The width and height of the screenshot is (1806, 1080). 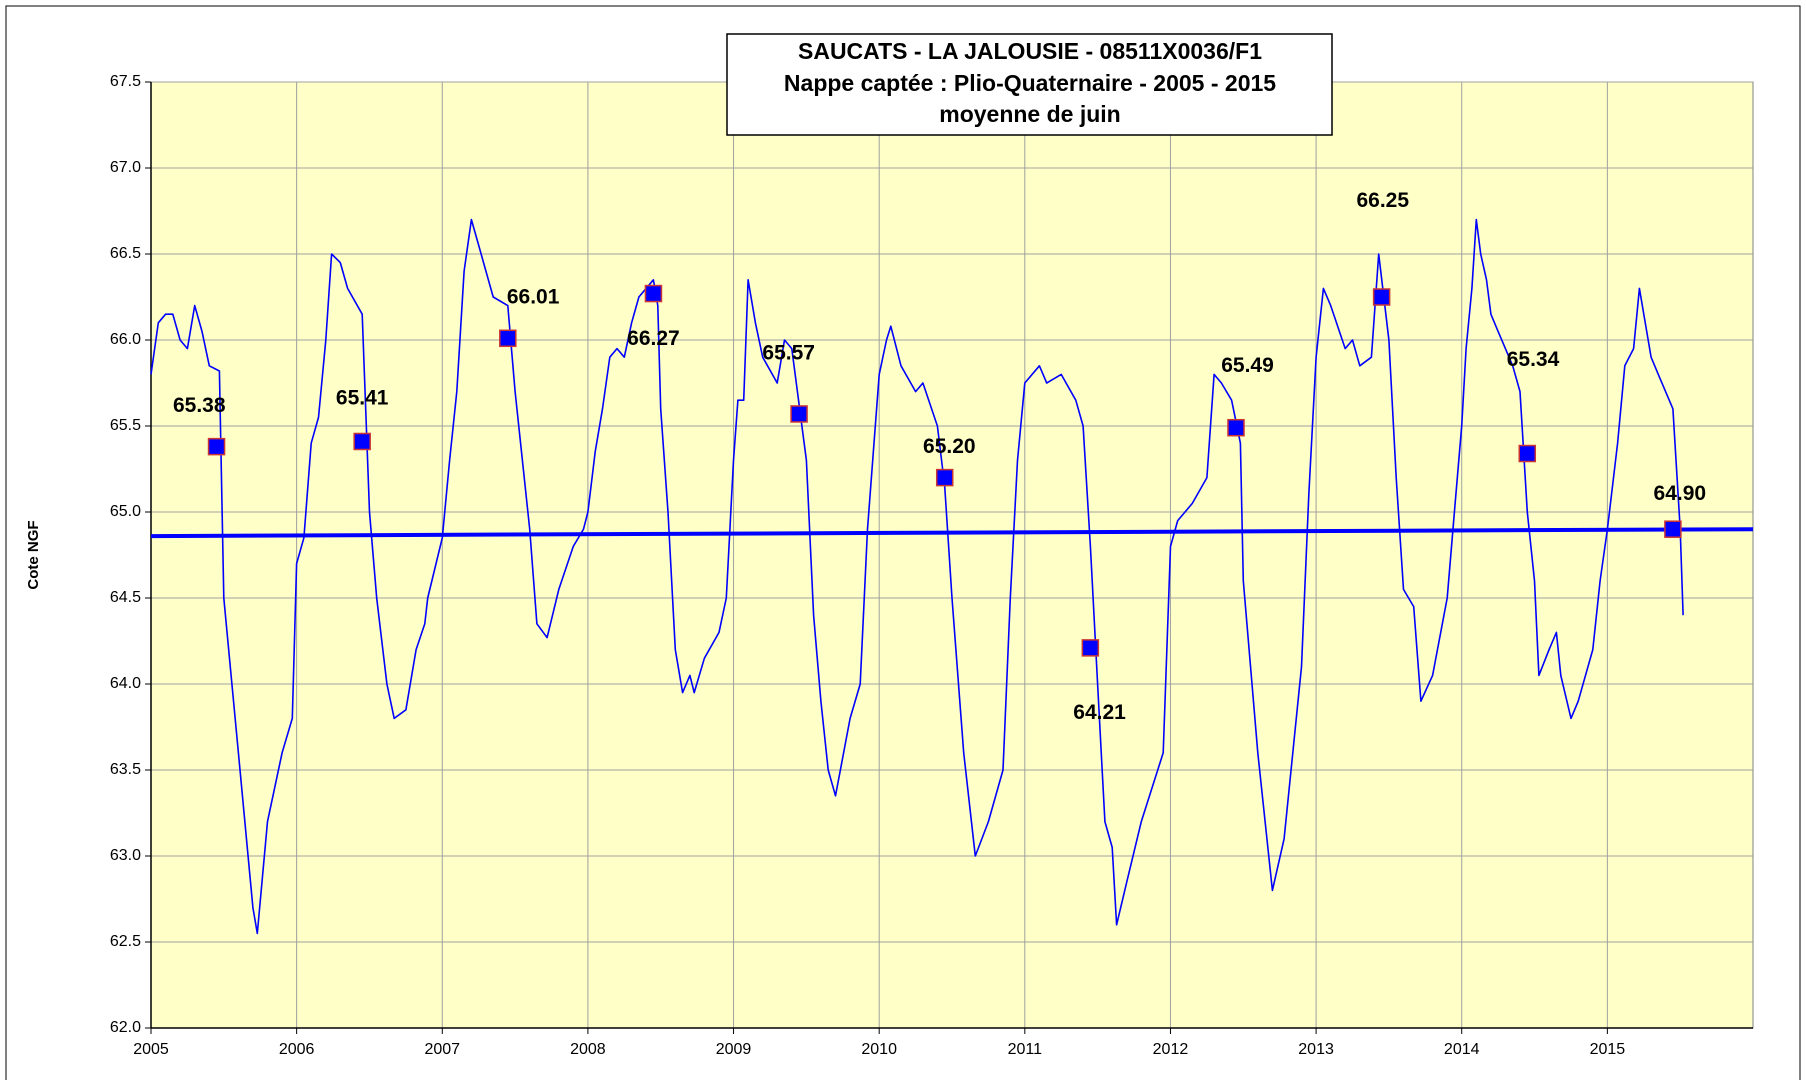 What do you see at coordinates (533, 297) in the screenshot?
I see `data-label: 66.01` at bounding box center [533, 297].